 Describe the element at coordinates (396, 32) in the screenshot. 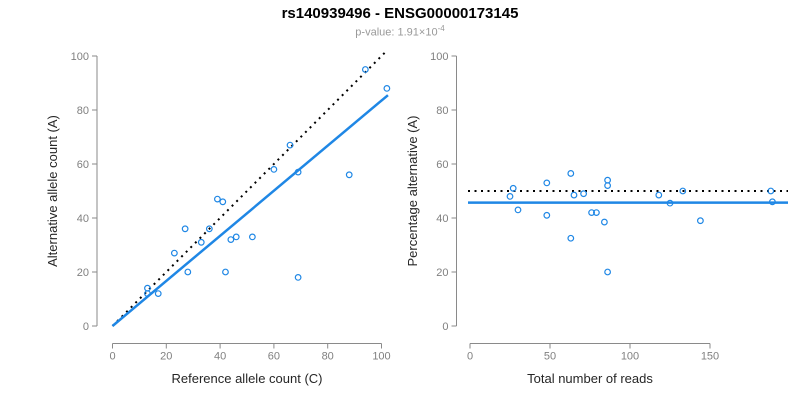

I see `p-value-text: p-value: 1.91×10` at that location.